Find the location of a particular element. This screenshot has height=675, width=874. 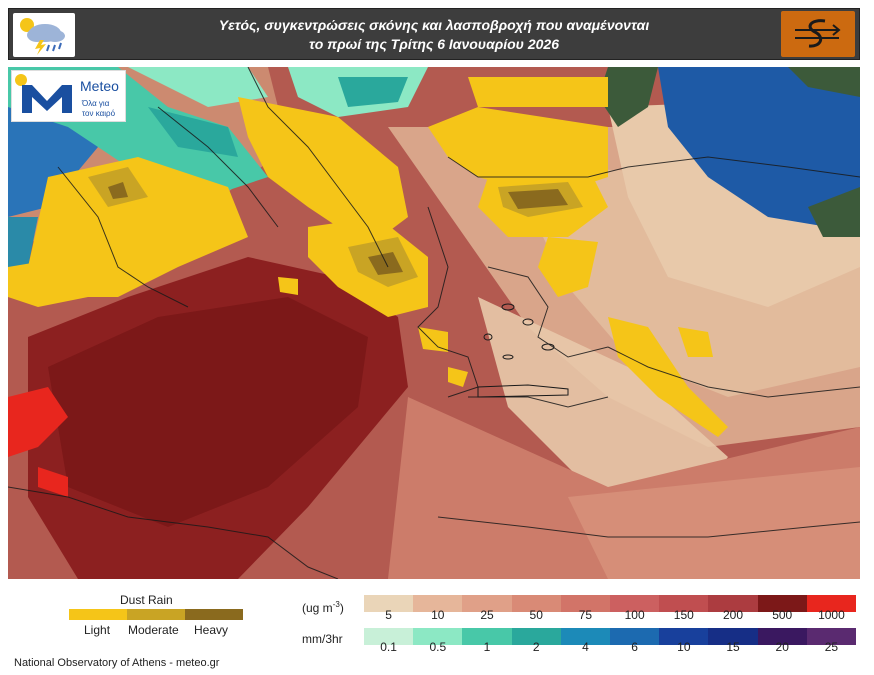

precip-scale-cell: 0.5 is located at coordinates (438, 641).